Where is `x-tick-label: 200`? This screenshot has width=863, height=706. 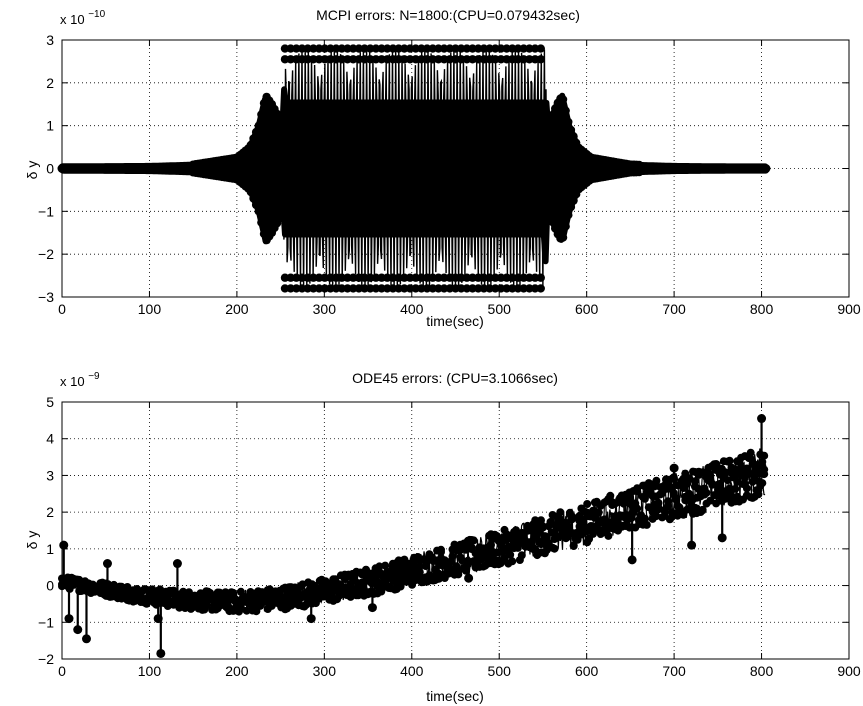 x-tick-label: 200 is located at coordinates (237, 671).